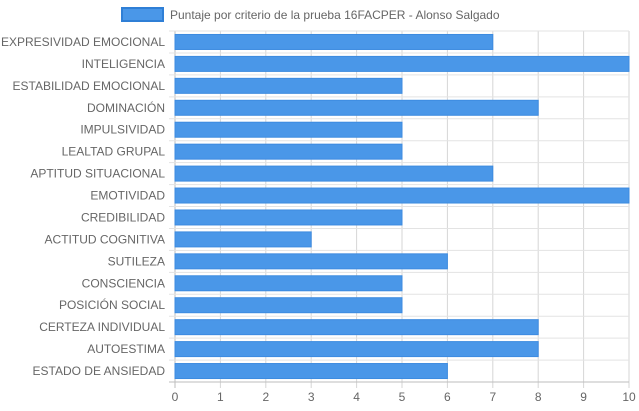 This screenshot has height=411, width=639. Describe the element at coordinates (136, 261) in the screenshot. I see `category-label: SUTILEZA` at that location.